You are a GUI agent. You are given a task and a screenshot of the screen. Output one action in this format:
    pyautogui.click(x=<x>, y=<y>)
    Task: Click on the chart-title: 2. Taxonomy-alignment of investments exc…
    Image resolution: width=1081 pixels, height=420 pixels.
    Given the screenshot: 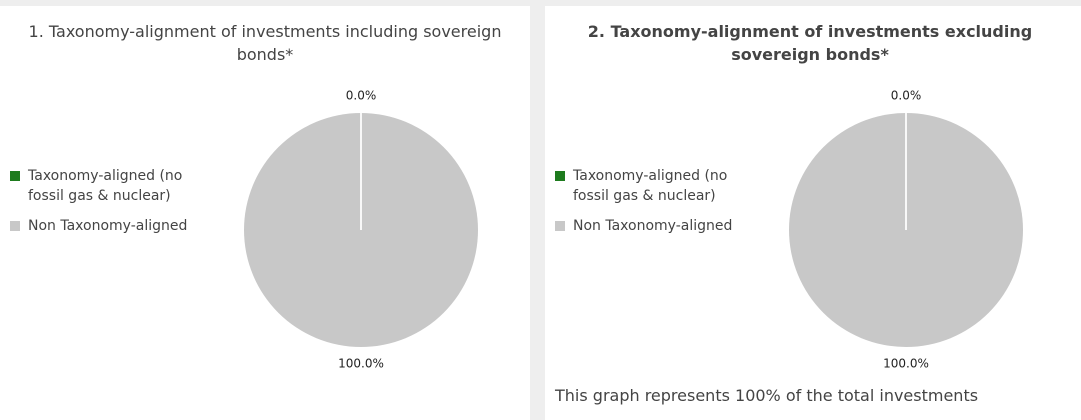 What is the action you would take?
    pyautogui.click(x=810, y=43)
    